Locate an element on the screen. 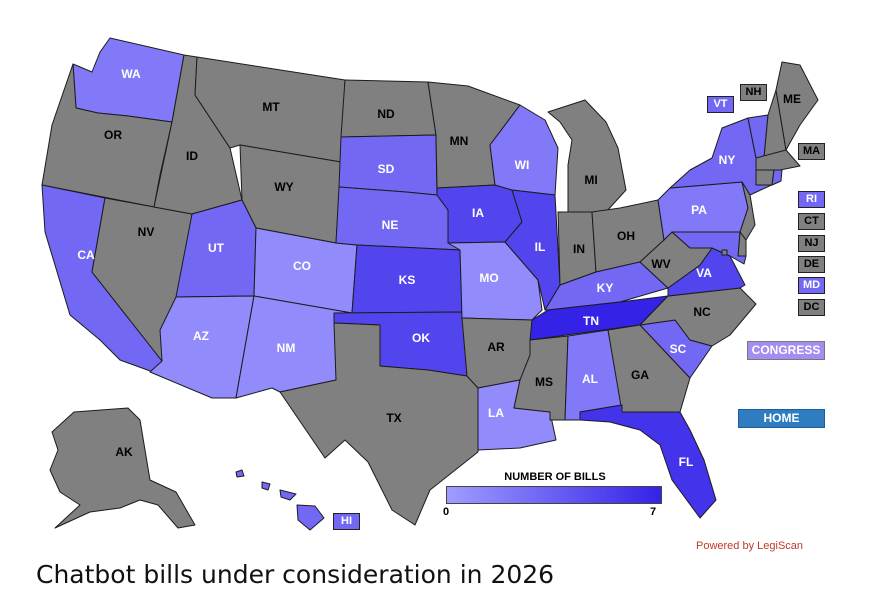  state-TX is located at coordinates (379, 424).